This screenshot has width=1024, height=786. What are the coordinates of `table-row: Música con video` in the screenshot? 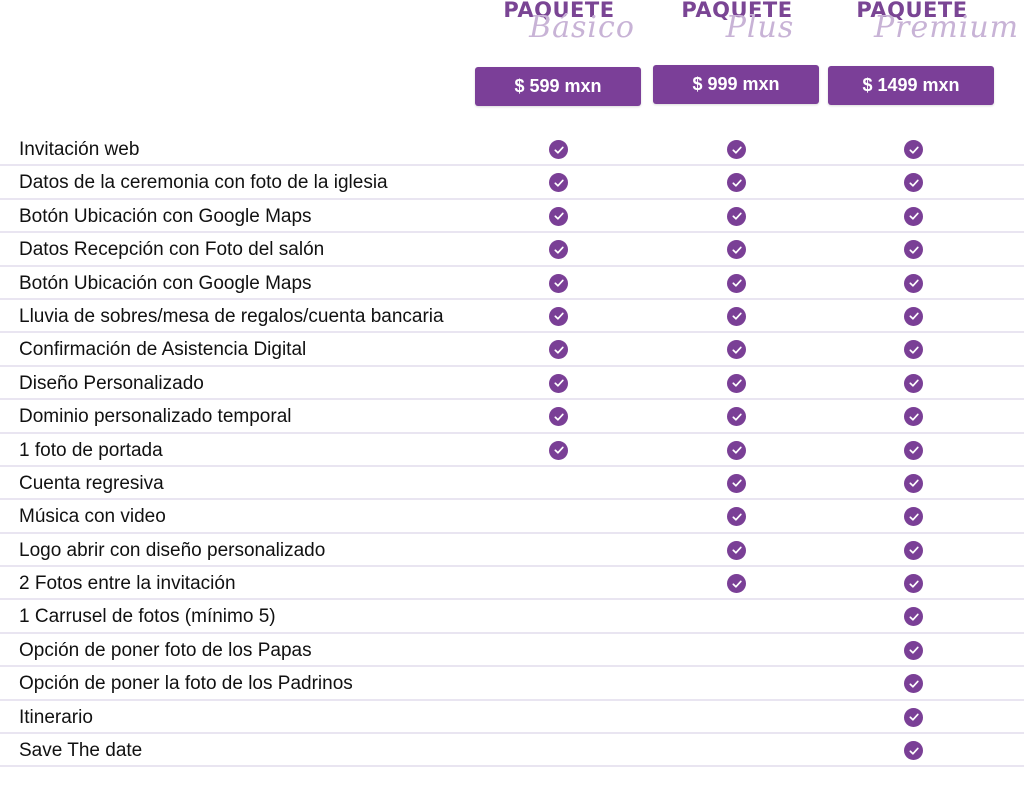 It's located at (512, 517).